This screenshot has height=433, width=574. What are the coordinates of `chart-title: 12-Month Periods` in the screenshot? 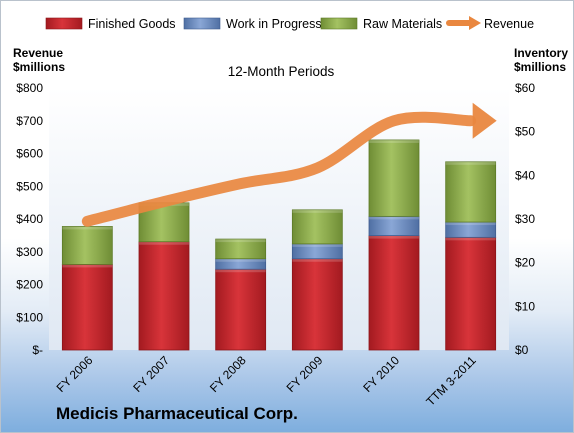 It's located at (281, 71).